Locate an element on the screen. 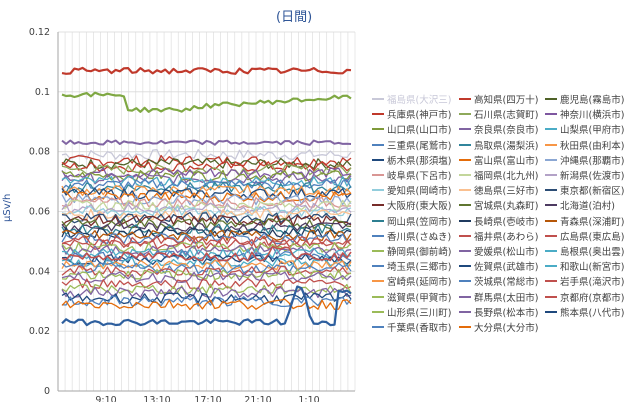 The width and height of the screenshot is (640, 402). legend-label: 山梨県(甲府市) is located at coordinates (592, 131).